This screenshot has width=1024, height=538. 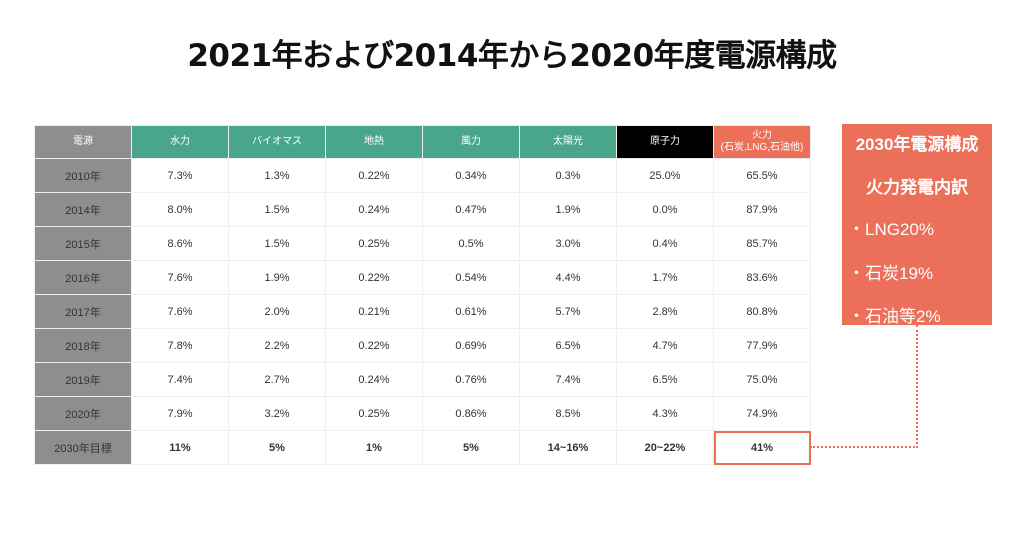 I want to click on row-year: 2017年, so click(x=83, y=311).